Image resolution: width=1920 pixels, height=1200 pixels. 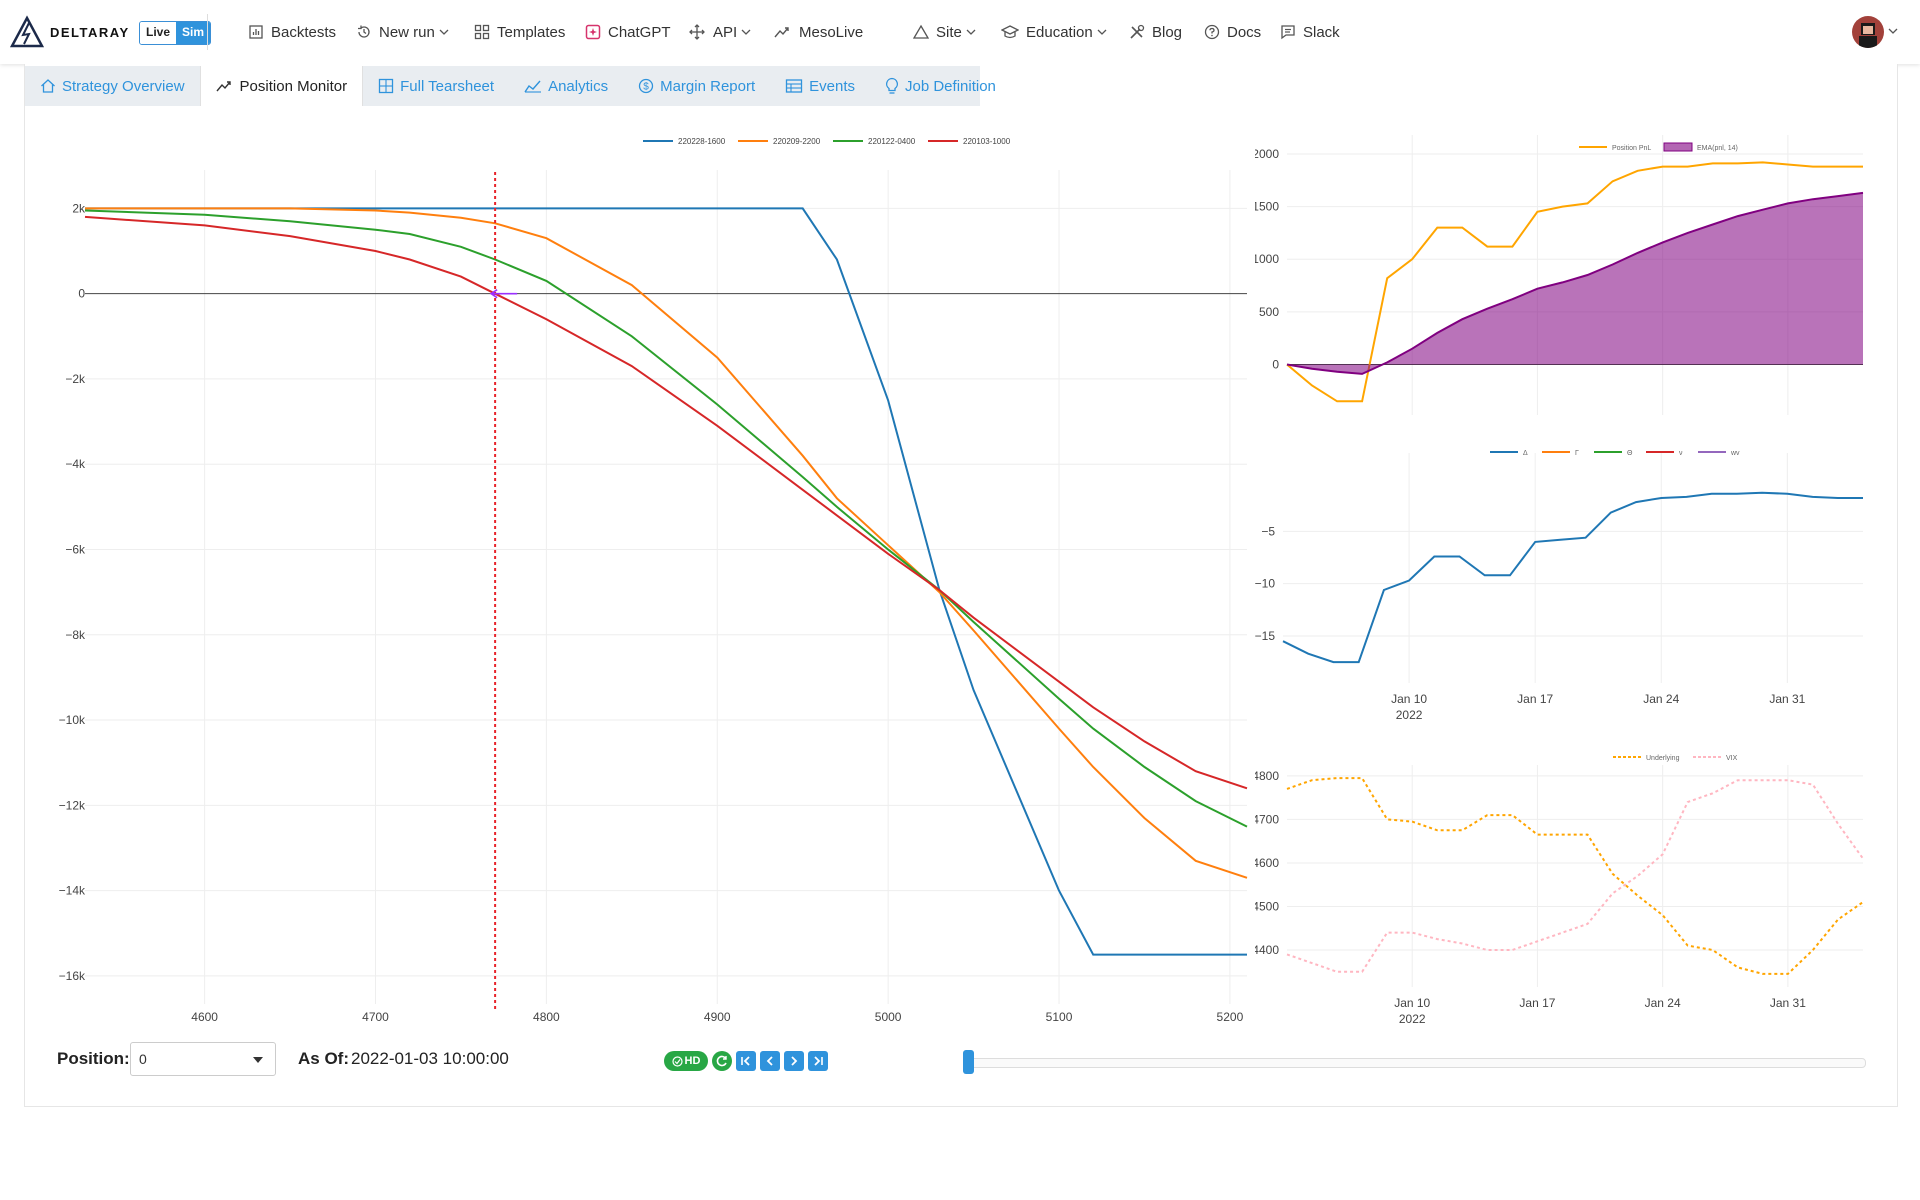 What do you see at coordinates (364, 31) in the screenshot?
I see `history-icon` at bounding box center [364, 31].